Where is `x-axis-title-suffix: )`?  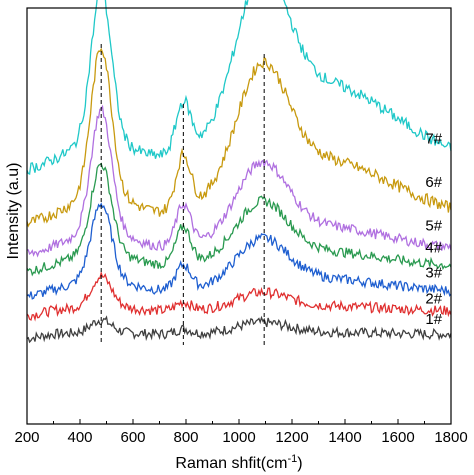 x-axis-title-suffix: ) is located at coordinates (299, 463).